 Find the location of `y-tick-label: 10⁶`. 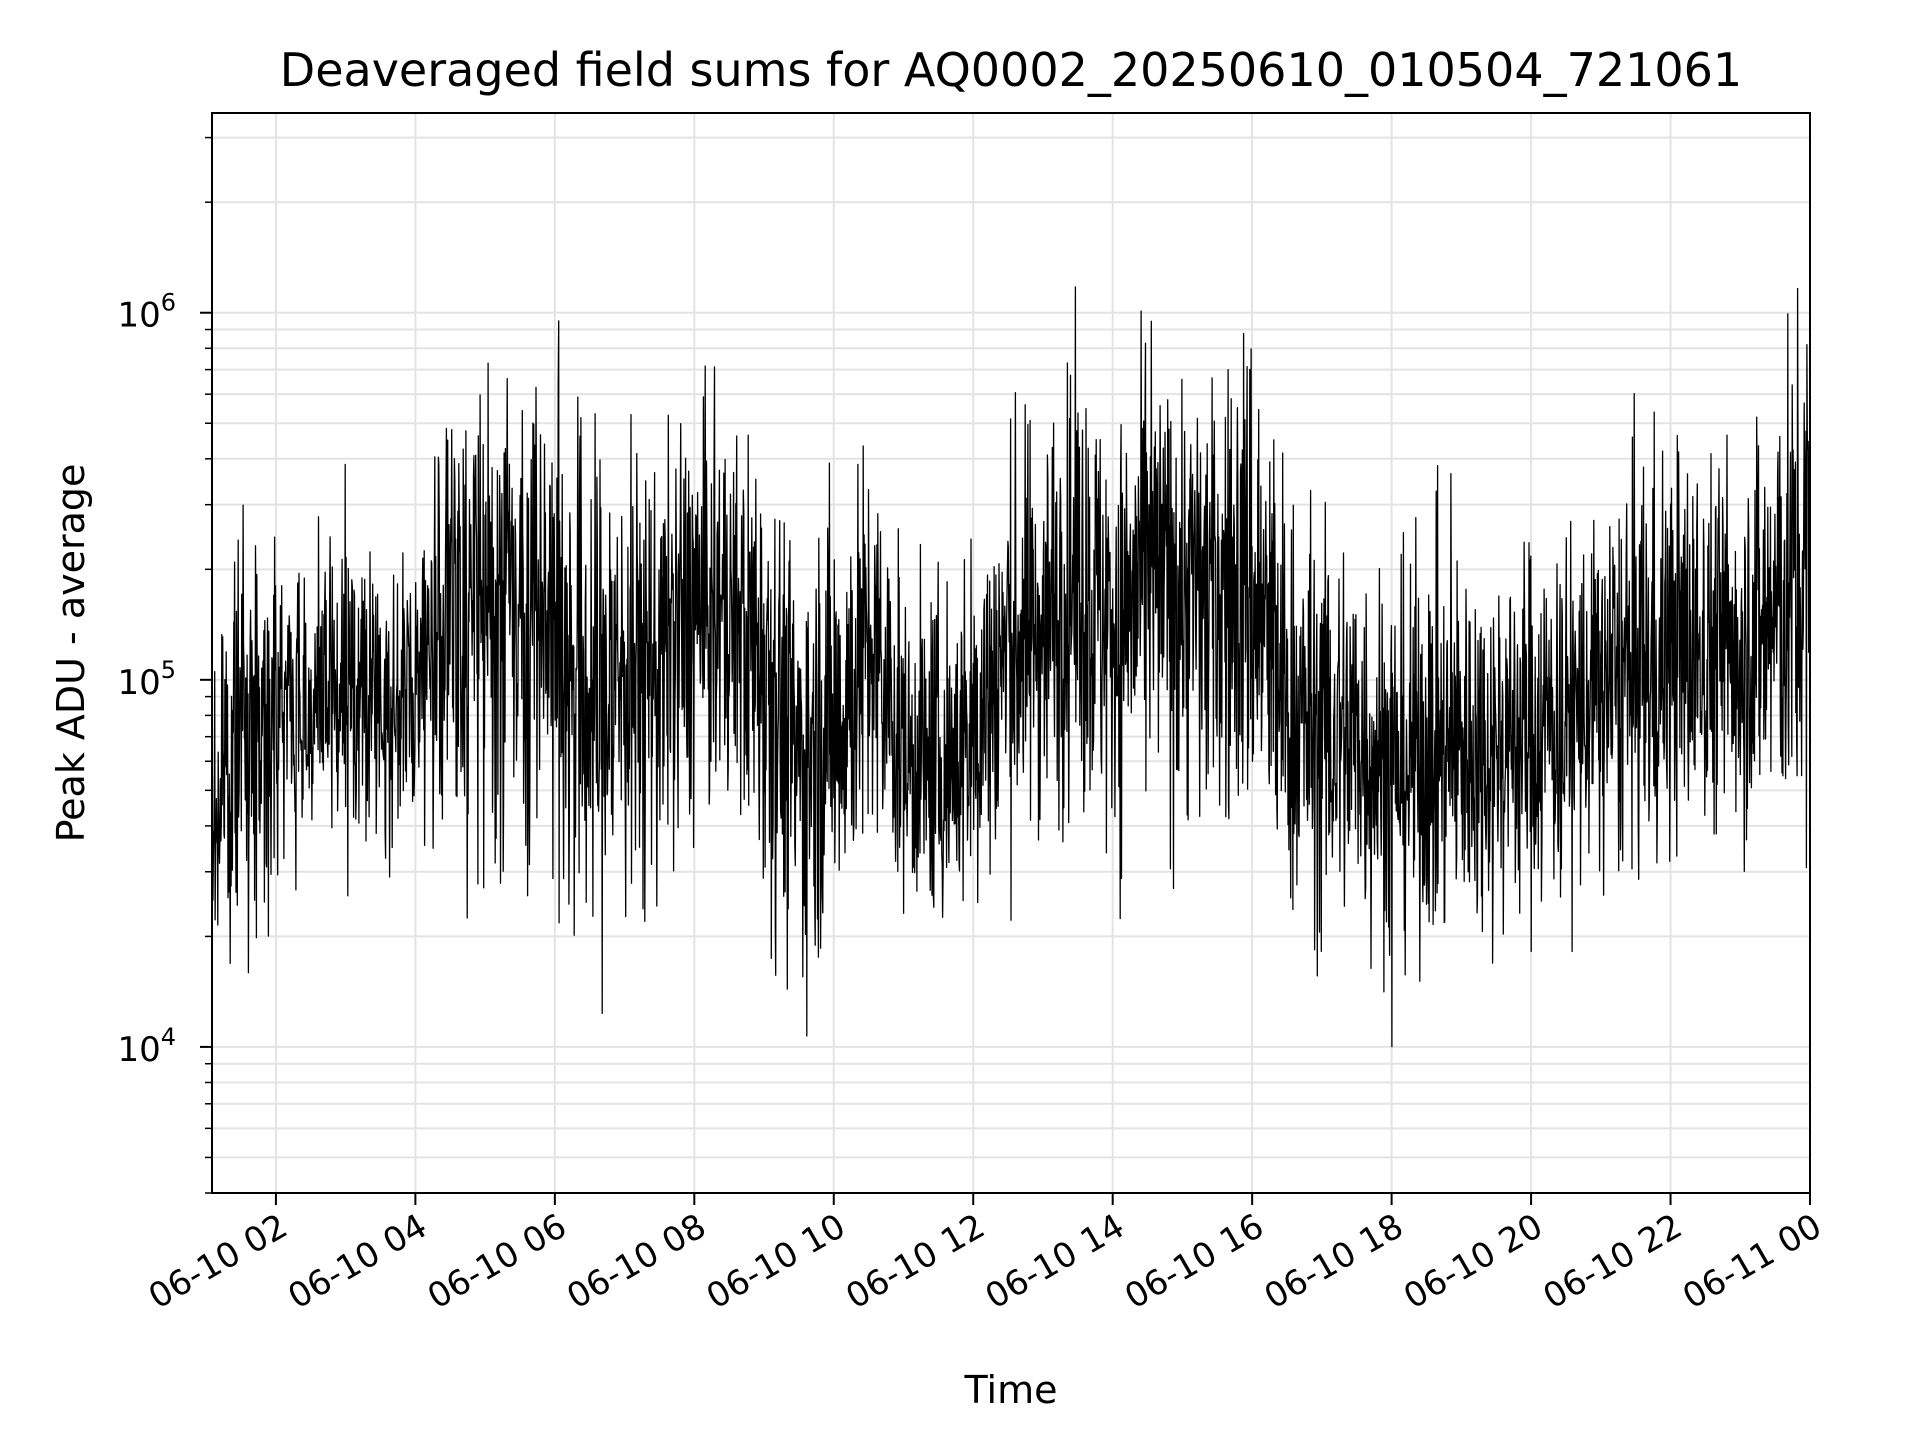

y-tick-label: 10⁶ is located at coordinates (146, 312).